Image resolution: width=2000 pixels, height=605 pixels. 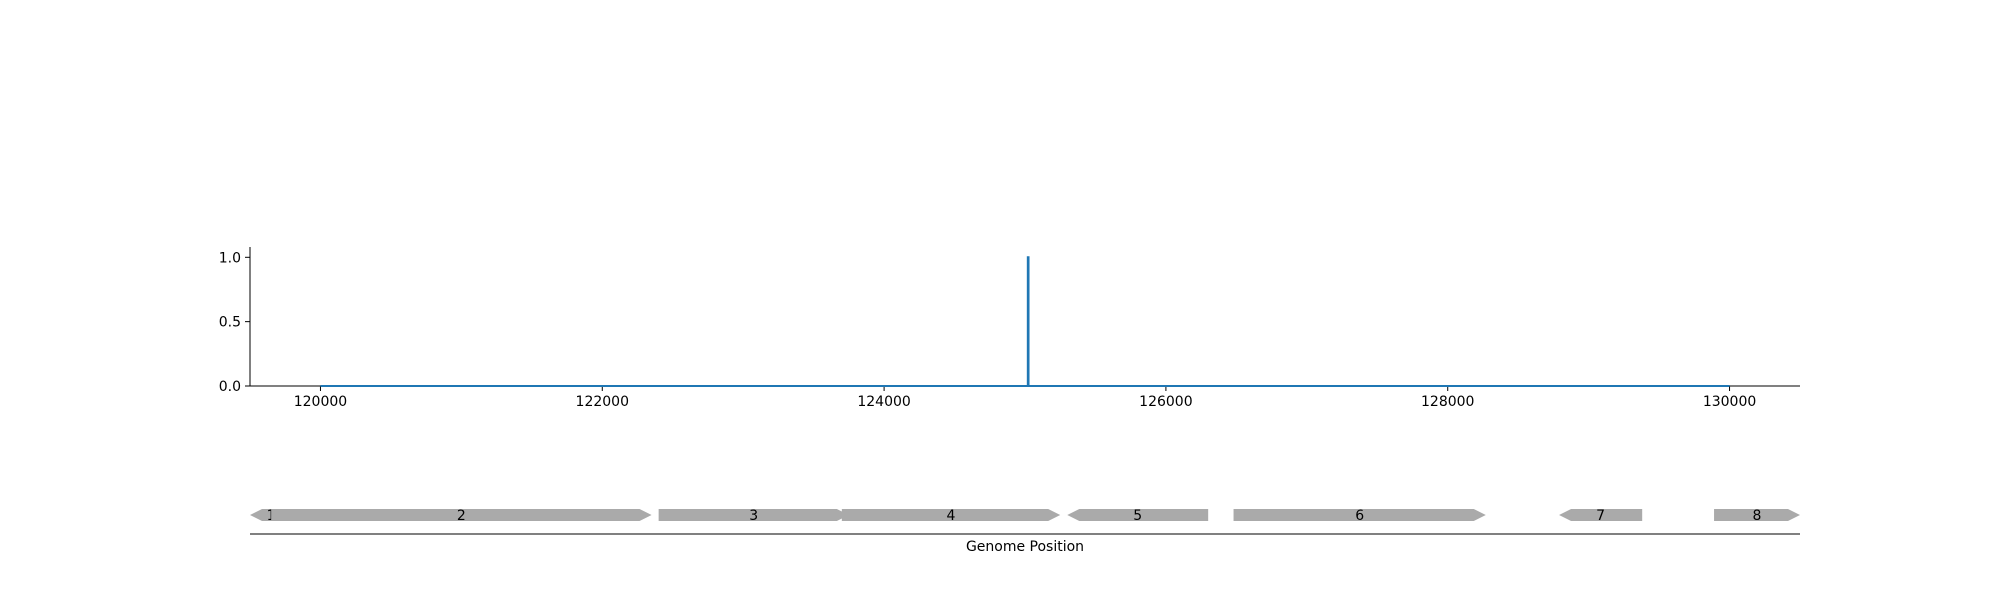 What do you see at coordinates (1729, 402) in the screenshot?
I see `x-tick-label: 130000` at bounding box center [1729, 402].